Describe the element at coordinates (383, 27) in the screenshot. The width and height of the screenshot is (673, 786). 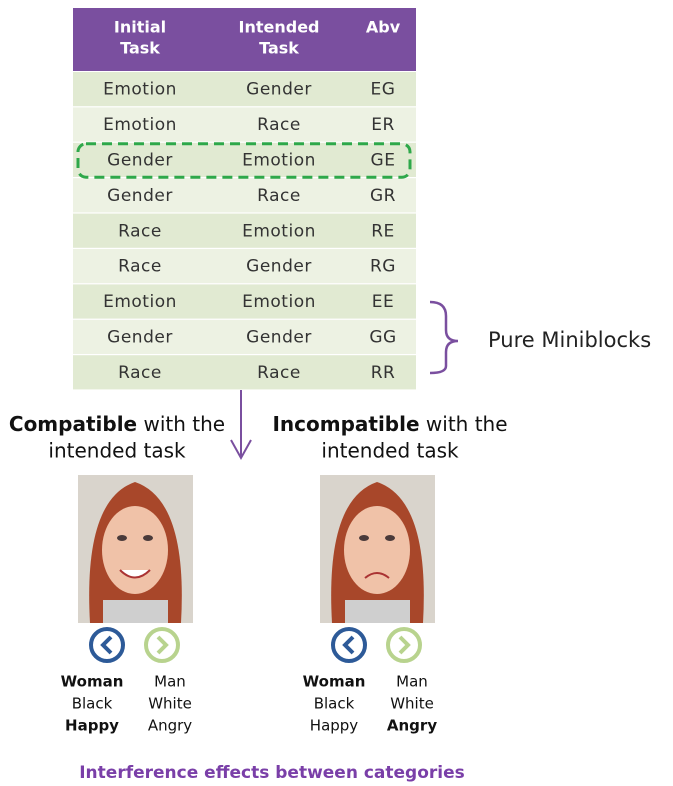
I see `header-cell: Abv` at that location.